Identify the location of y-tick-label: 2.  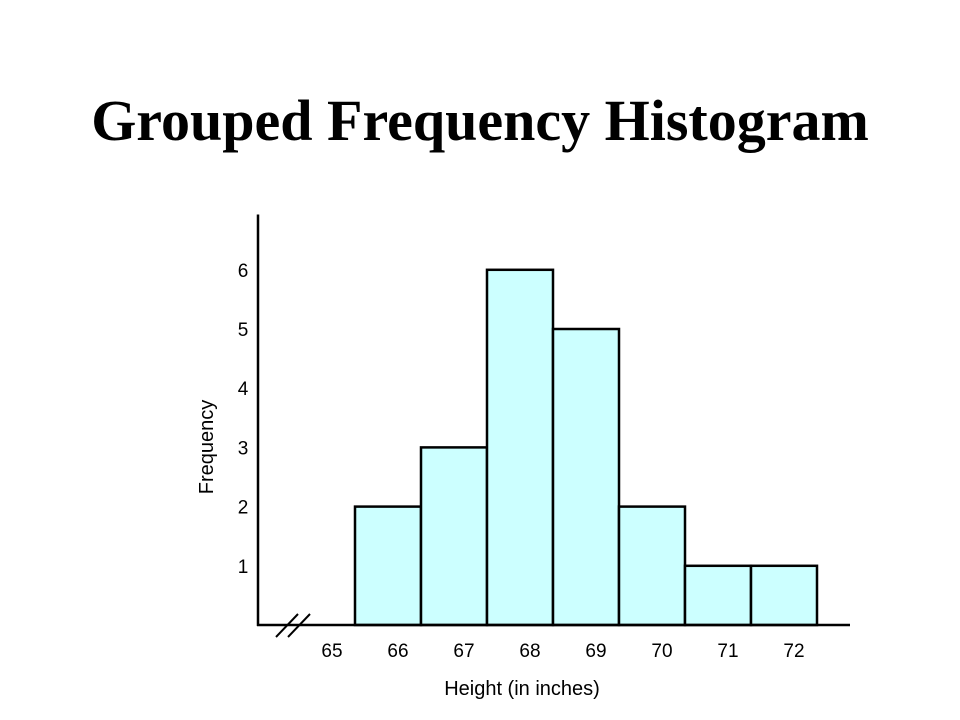
(243, 508).